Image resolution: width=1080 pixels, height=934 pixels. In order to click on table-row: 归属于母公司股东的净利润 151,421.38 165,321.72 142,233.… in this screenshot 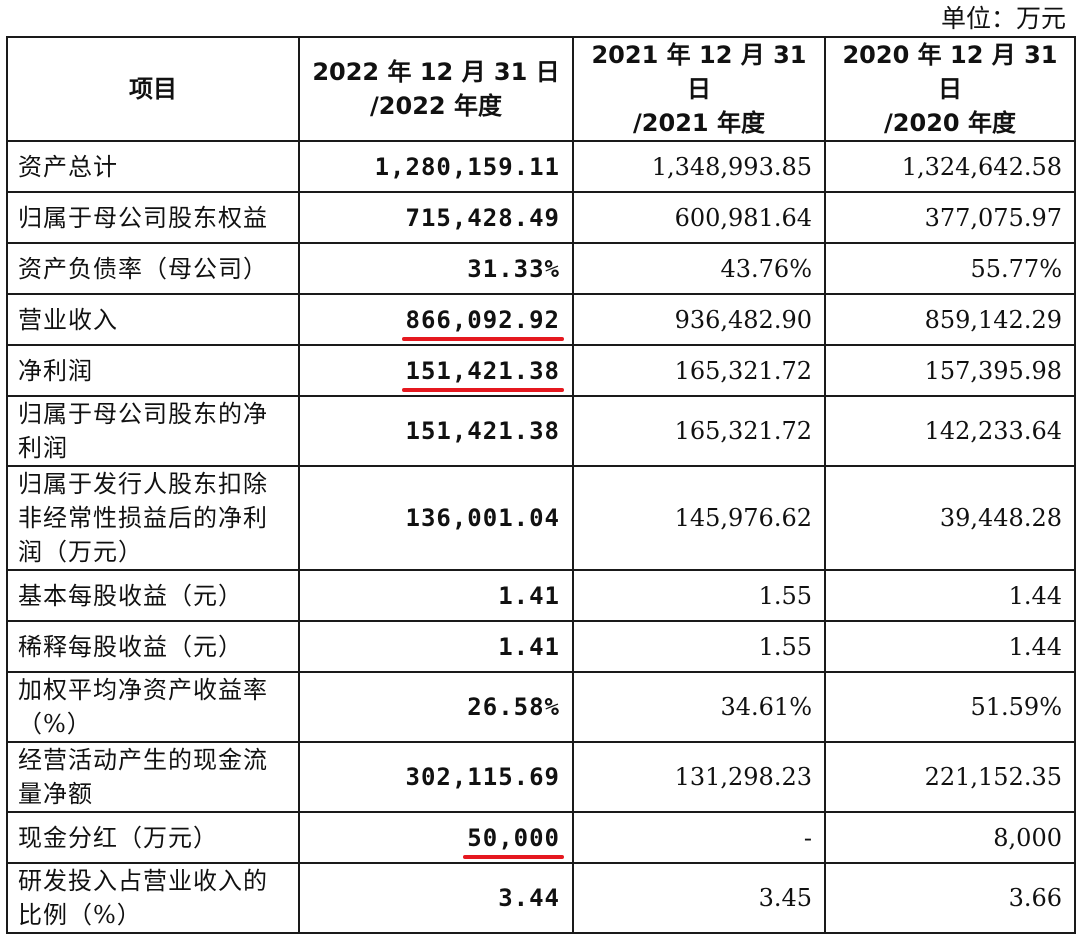, I will do `click(541, 431)`.